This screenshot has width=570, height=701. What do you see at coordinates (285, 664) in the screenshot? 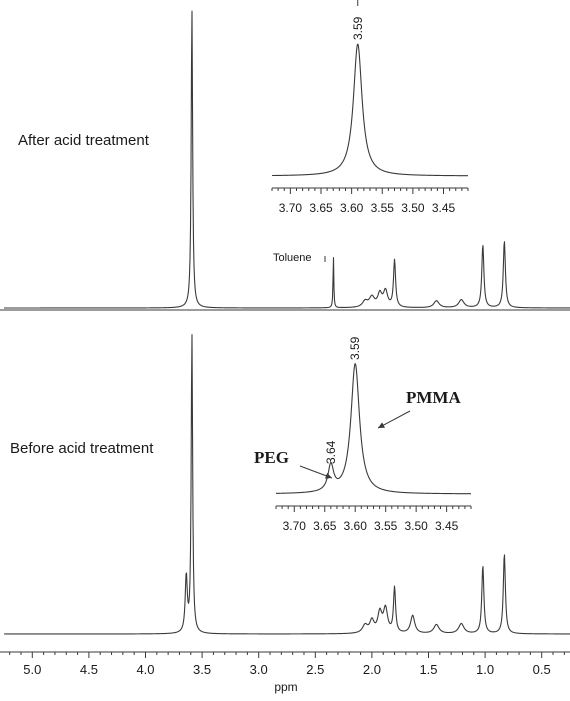
I see `ppm-axis: 5.0 4.5 4.0 3.5 3.0 2.5 2.0 1.5 1.0 0.5` at bounding box center [285, 664].